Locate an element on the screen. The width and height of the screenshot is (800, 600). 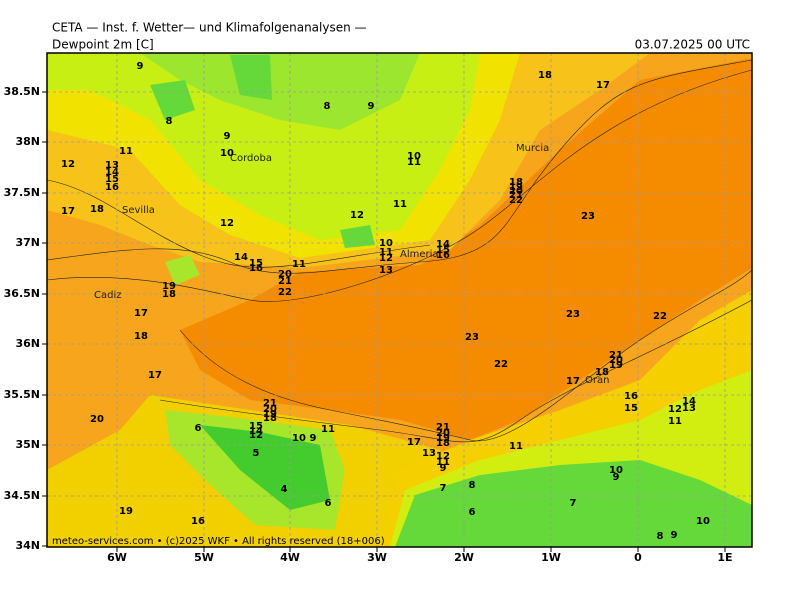
lat-tick-label: 38.5N is located at coordinates (22, 91).